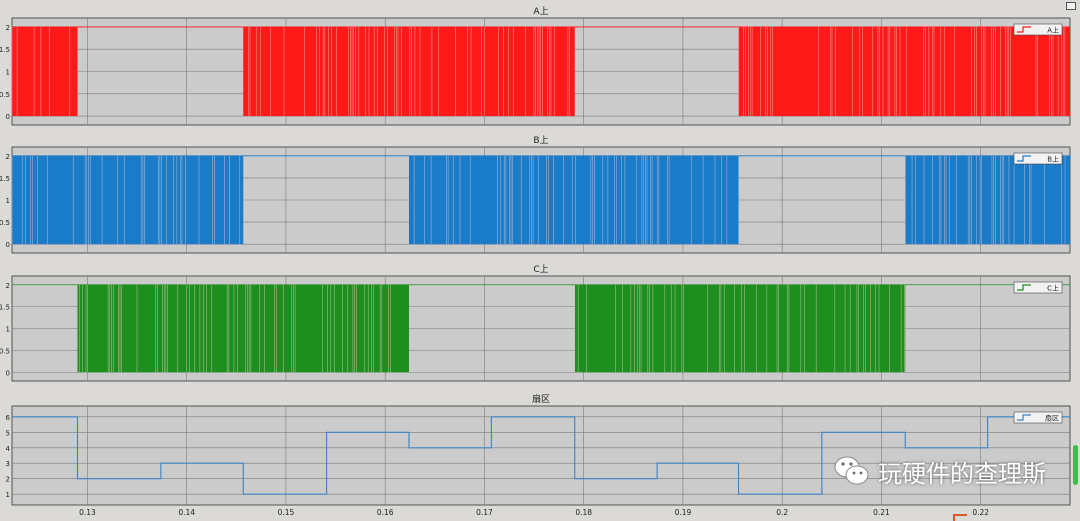  I want to click on y-tick-label: 4, so click(8, 449).